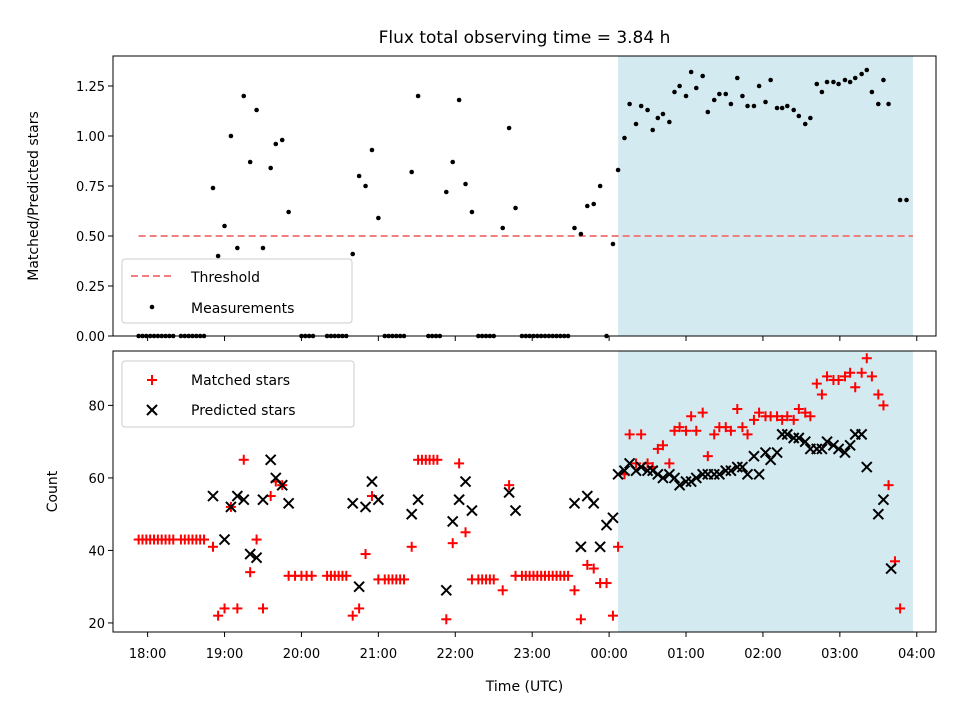 The width and height of the screenshot is (960, 720). Describe the element at coordinates (238, 394) in the screenshot. I see `count-legend: Matched stars Predicted stars` at that location.